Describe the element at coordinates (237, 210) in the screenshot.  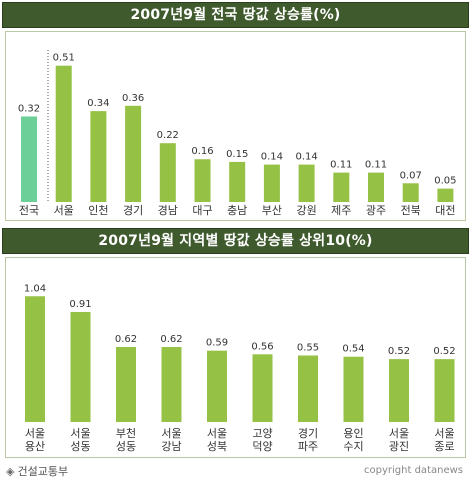
I see `category-label: 충남` at that location.